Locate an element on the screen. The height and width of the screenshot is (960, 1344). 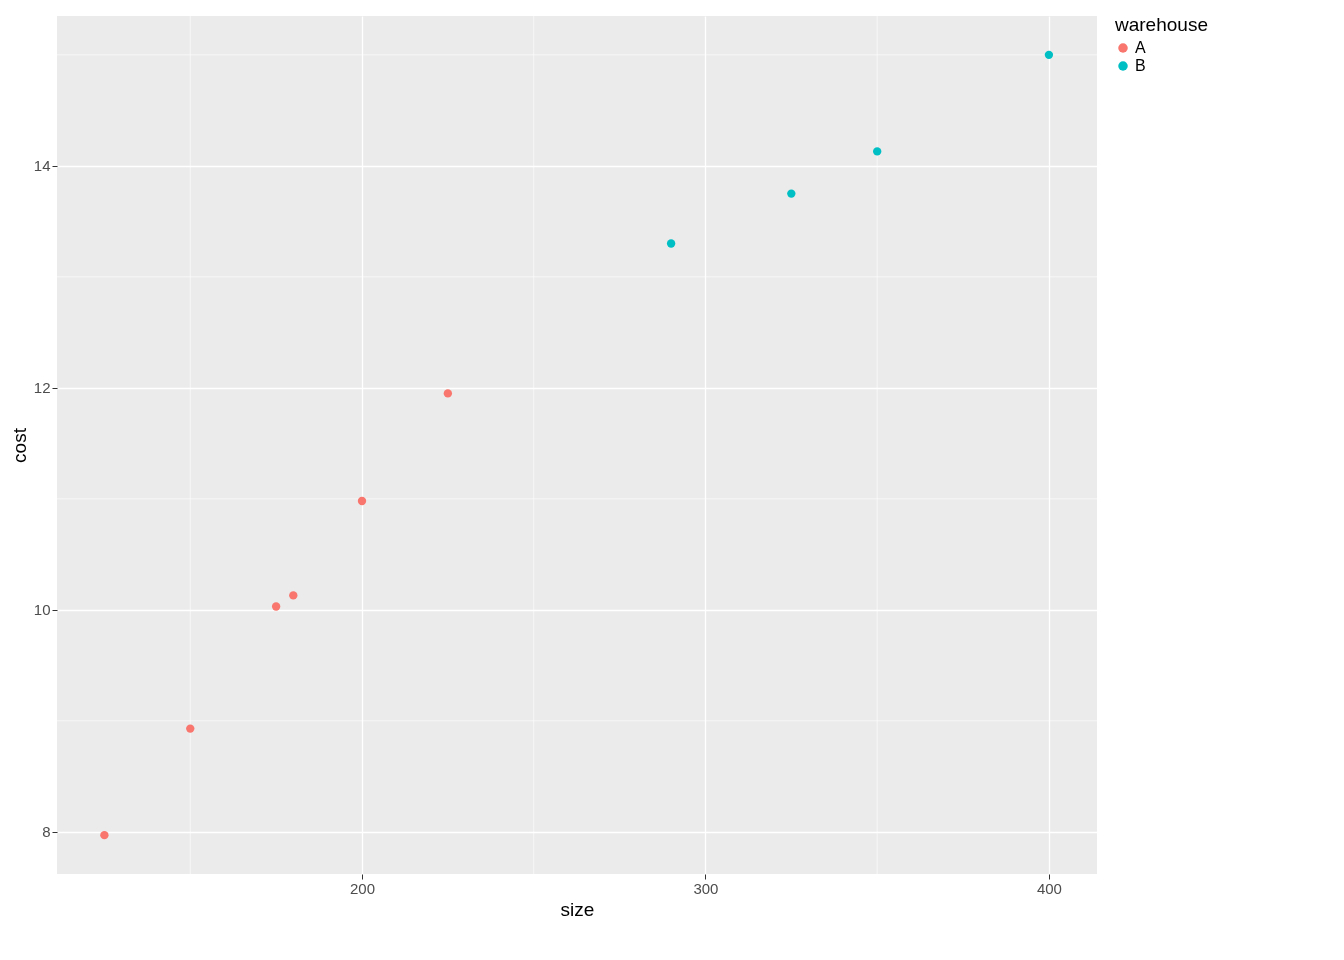
x-tick-label: 400 is located at coordinates (1049, 888).